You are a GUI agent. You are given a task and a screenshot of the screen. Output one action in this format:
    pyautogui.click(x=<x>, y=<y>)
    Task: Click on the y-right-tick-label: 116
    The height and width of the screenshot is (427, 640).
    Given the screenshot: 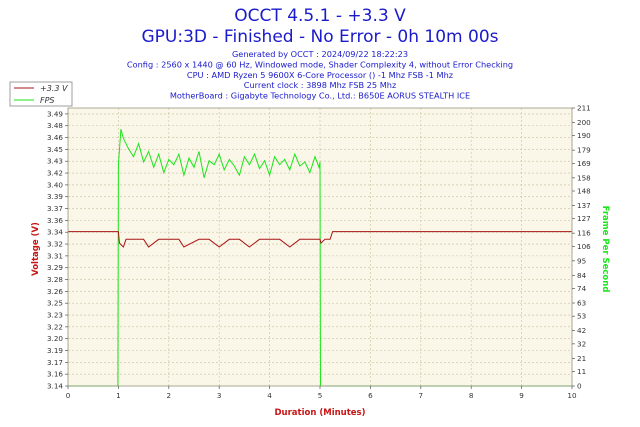 What is the action you would take?
    pyautogui.click(x=584, y=233)
    